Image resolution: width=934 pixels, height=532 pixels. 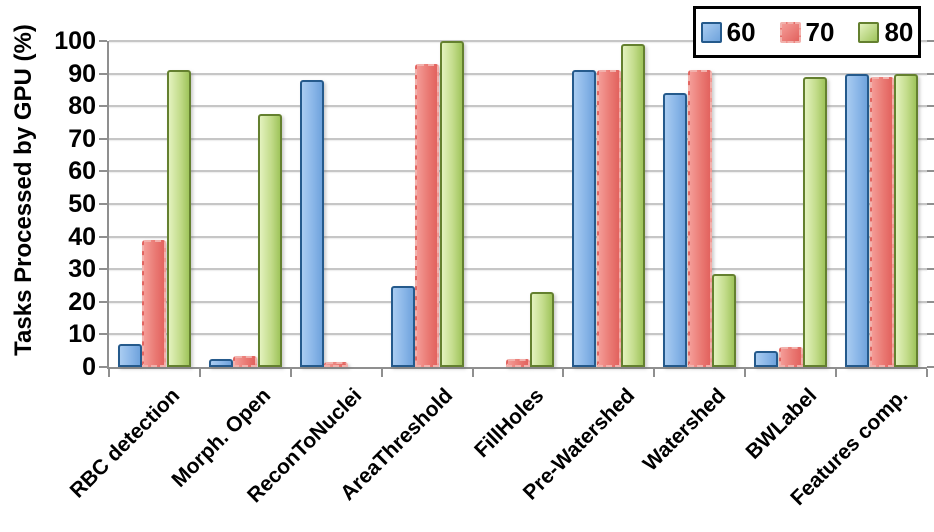 What do you see at coordinates (899, 32) in the screenshot?
I see `legend-label: 80` at bounding box center [899, 32].